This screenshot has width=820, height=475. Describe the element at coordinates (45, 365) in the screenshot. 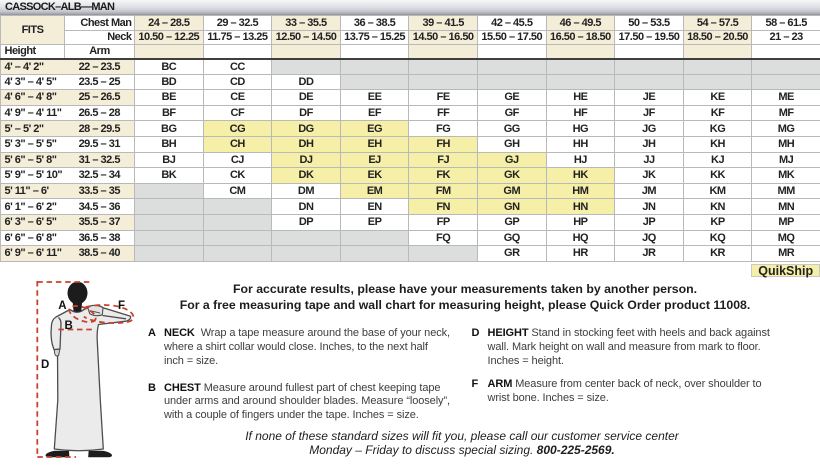

I see `svg-text: D` at that location.